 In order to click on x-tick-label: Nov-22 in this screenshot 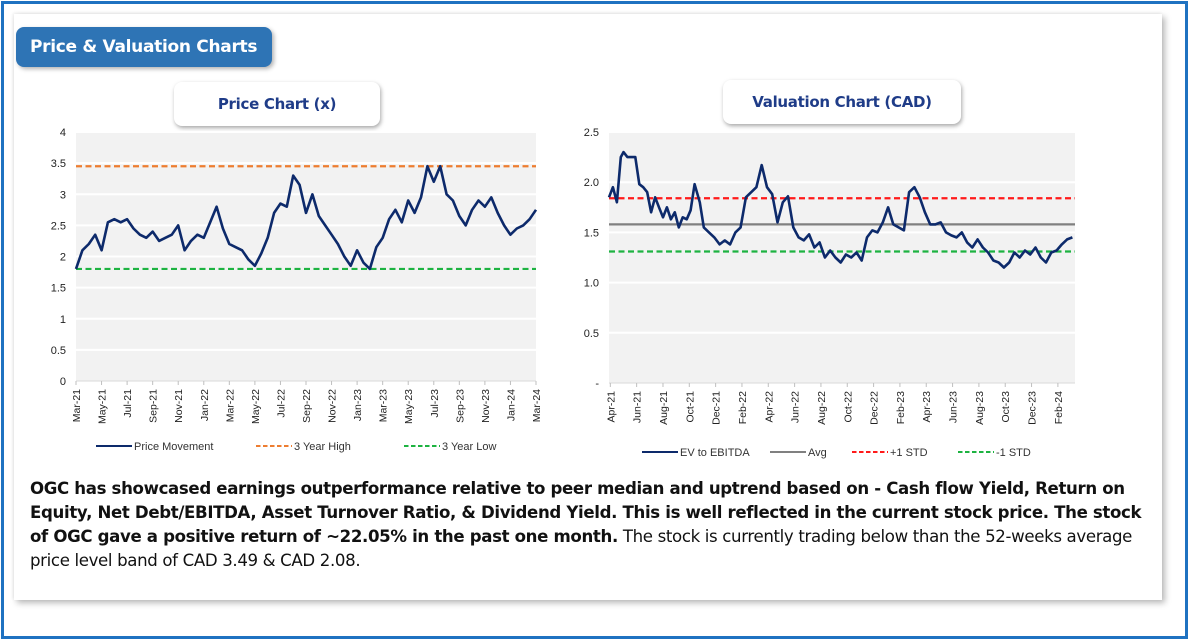, I will do `click(333, 406)`.